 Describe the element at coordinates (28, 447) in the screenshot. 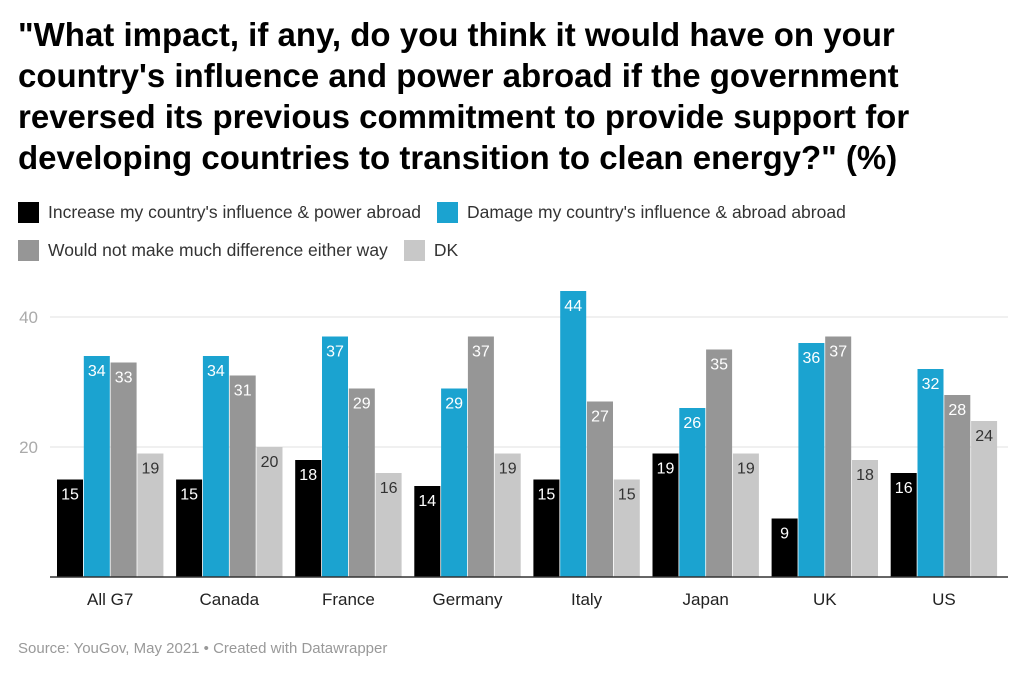

I see `y-tick-label-20: 20` at that location.